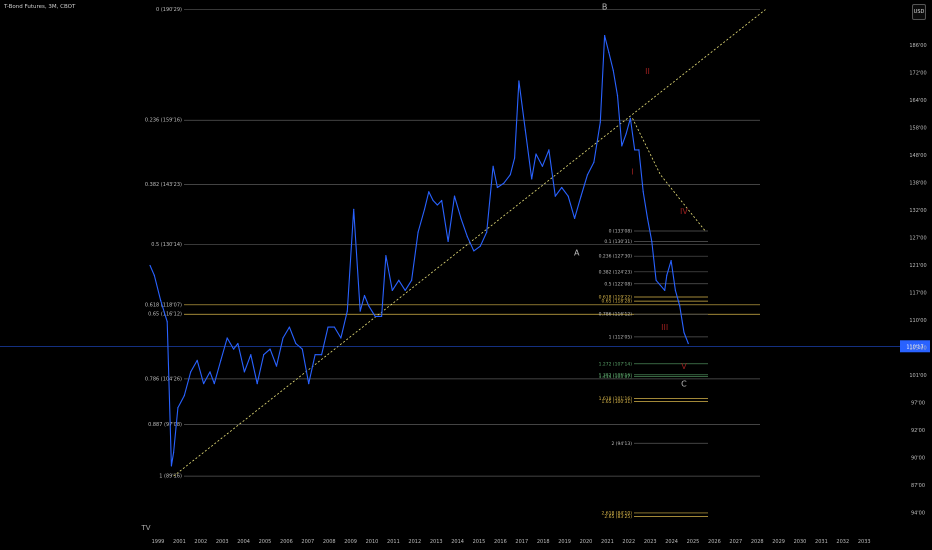 The width and height of the screenshot is (932, 550). I want to click on y-tick-label: 101'00, so click(917, 376).